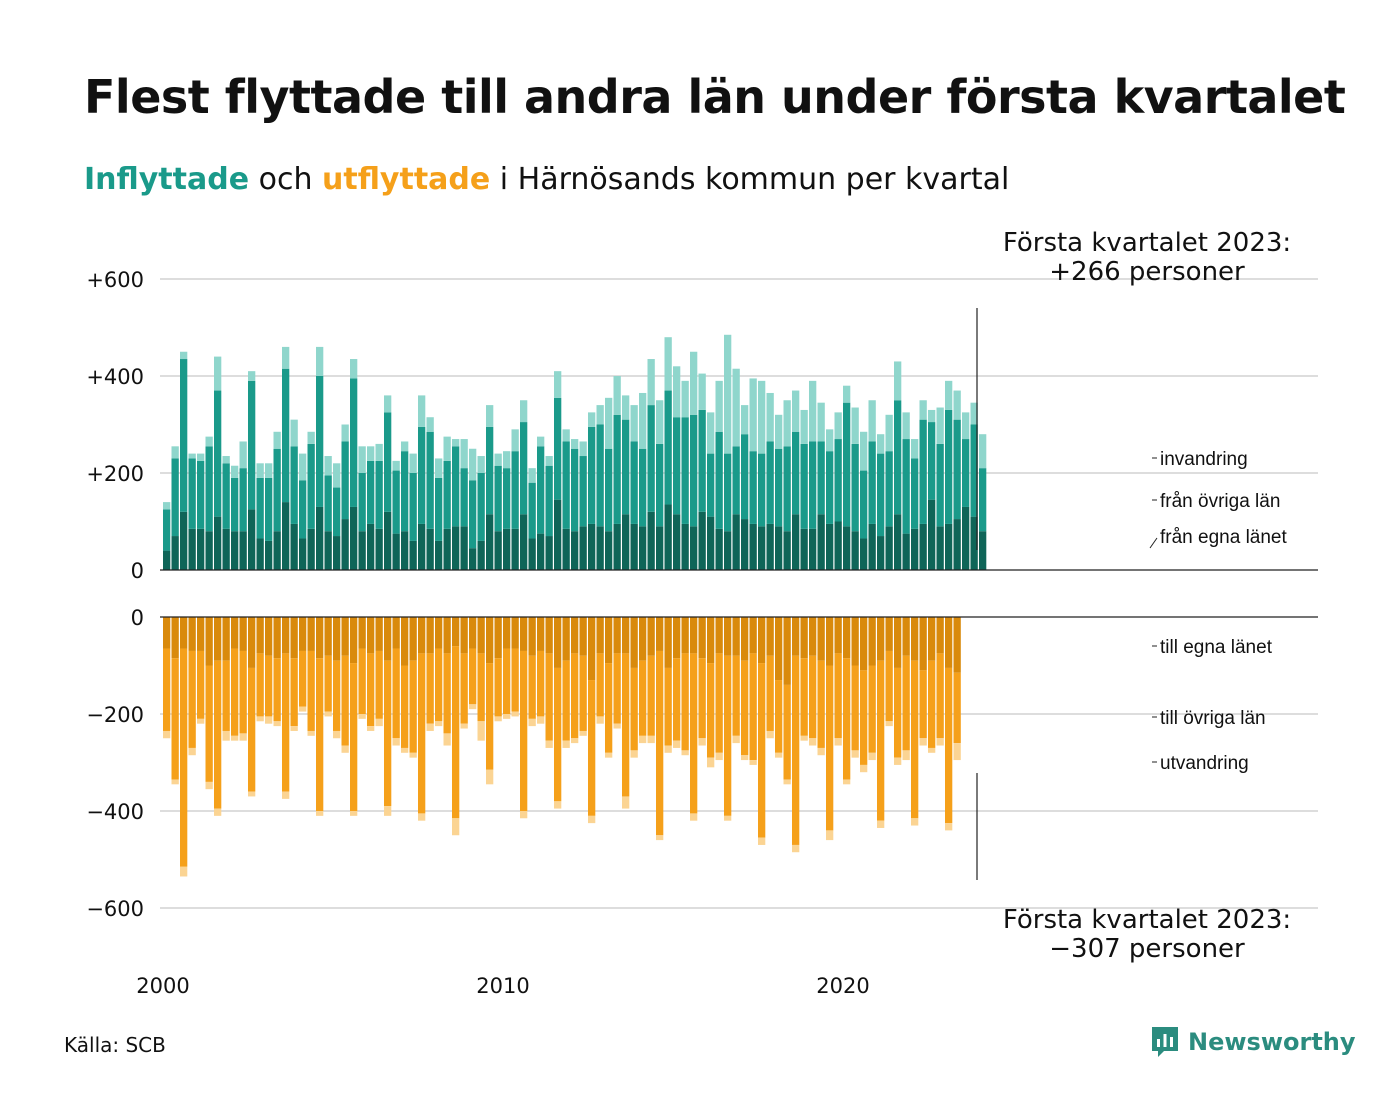 Image resolution: width=1400 pixels, height=1120 pixels. What do you see at coordinates (115, 909) in the screenshot?
I see `y-tick-label: −600` at bounding box center [115, 909].